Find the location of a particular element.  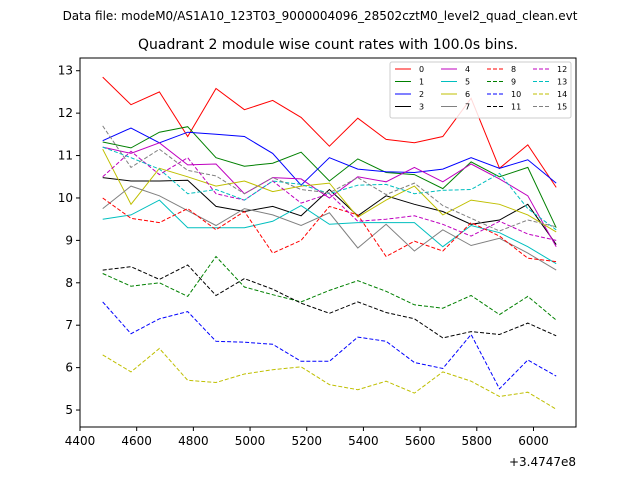

y-tick-label: 7 is located at coordinates (69, 325).